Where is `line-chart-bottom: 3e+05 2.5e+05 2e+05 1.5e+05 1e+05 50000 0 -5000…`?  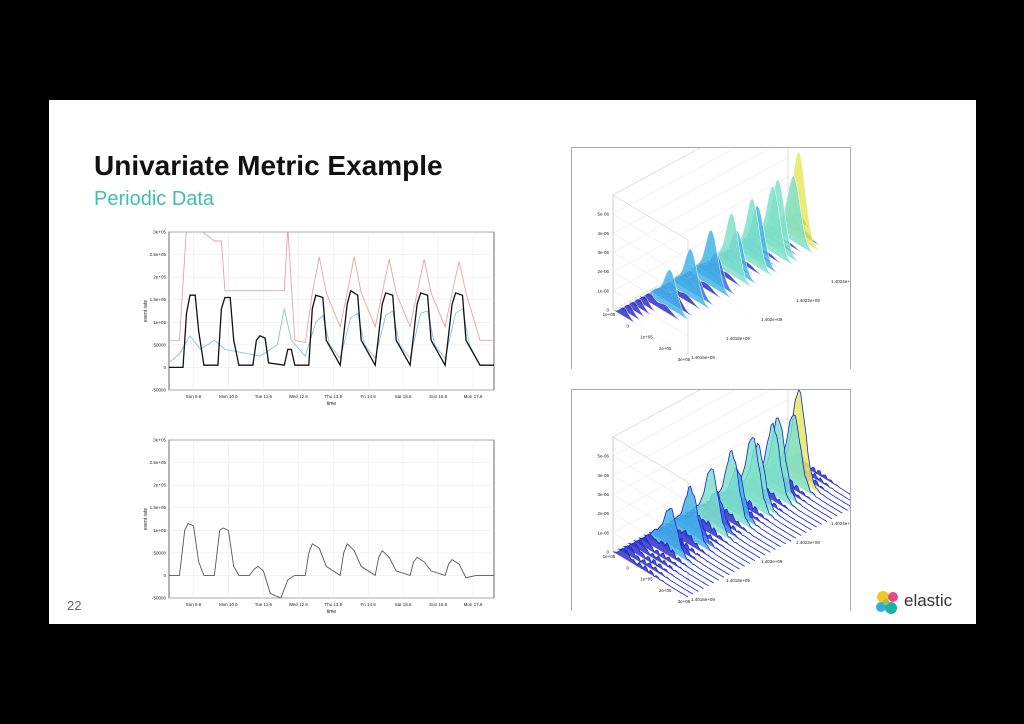 line-chart-bottom: 3e+05 2.5e+05 2e+05 1.5e+05 1e+05 50000 0 -5000… is located at coordinates (317, 525).